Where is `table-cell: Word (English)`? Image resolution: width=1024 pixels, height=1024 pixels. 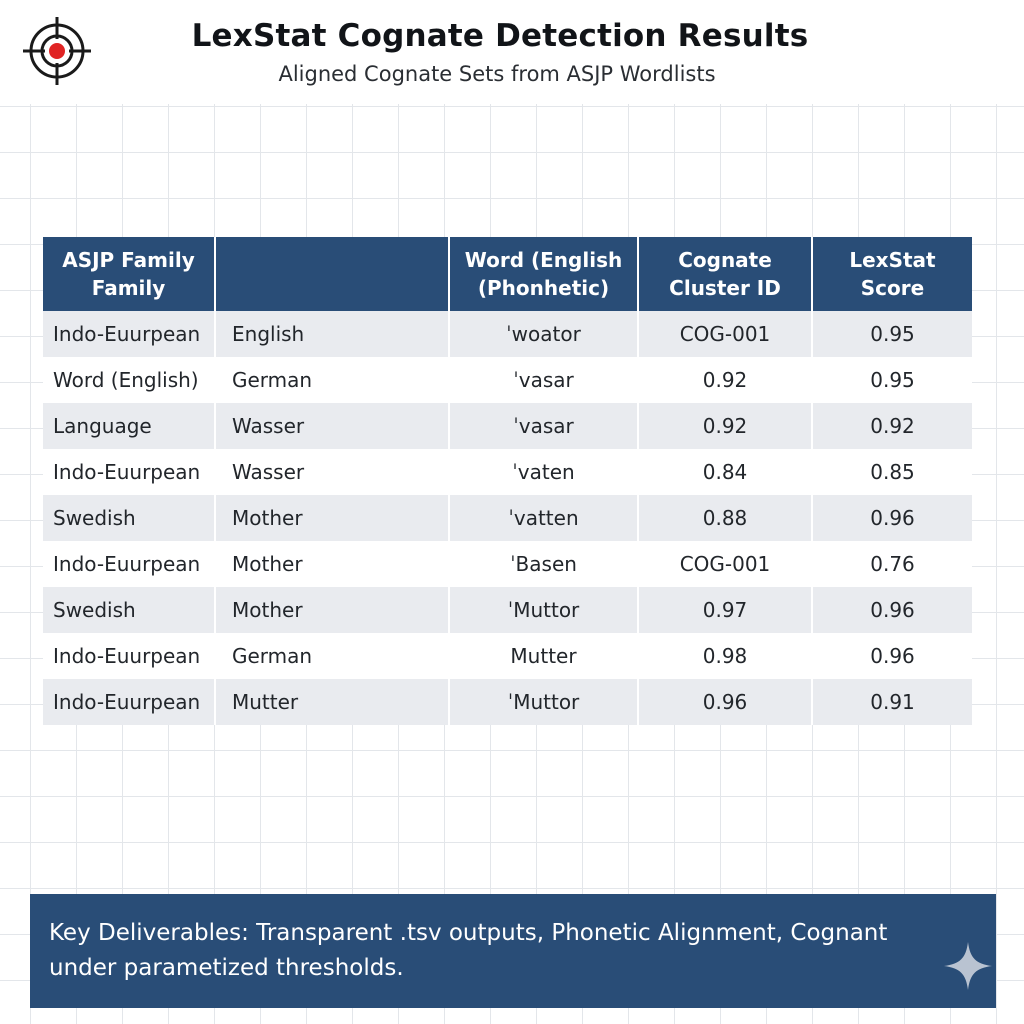
table-cell: Word (English) is located at coordinates (129, 380).